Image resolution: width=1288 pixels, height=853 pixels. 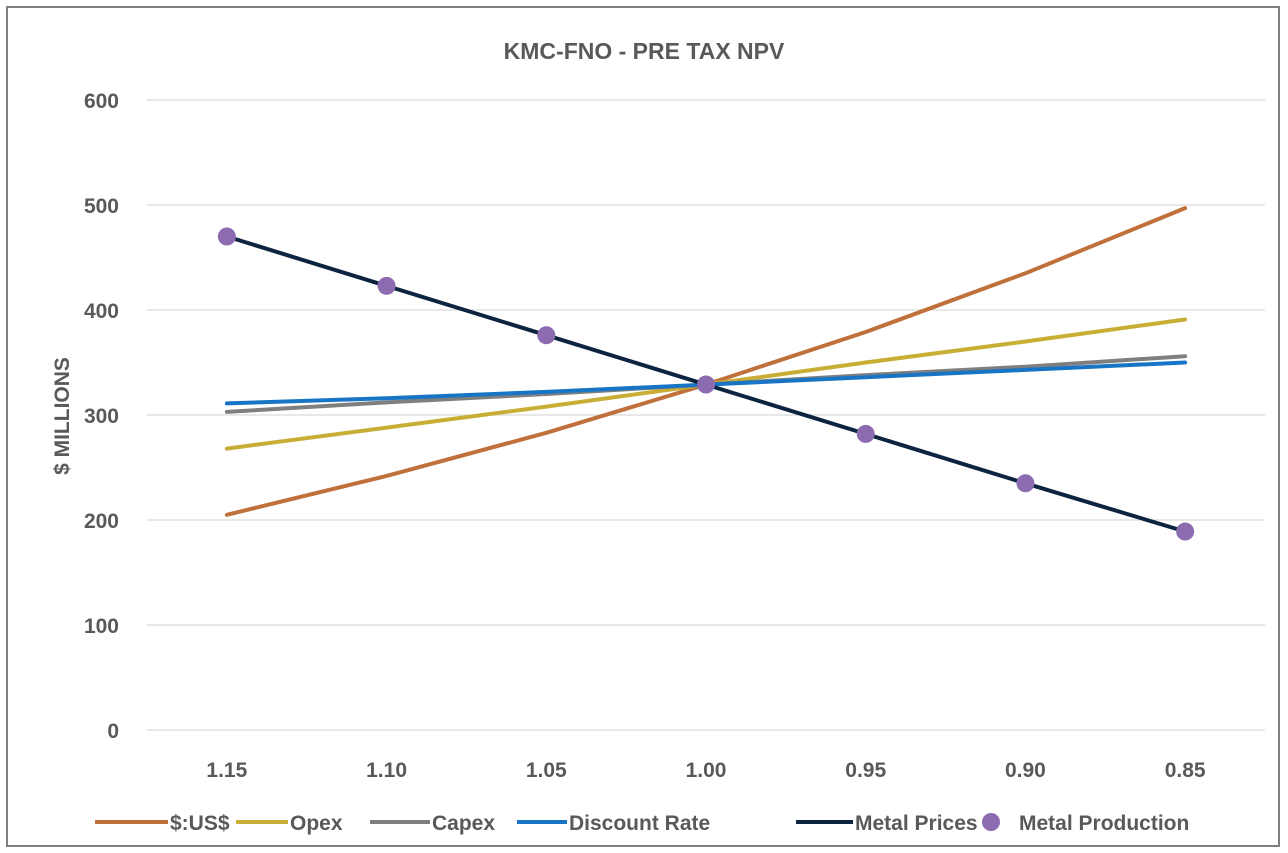 I want to click on chart-title: KMC-FNO - PRE TAX NPV, so click(x=644, y=51).